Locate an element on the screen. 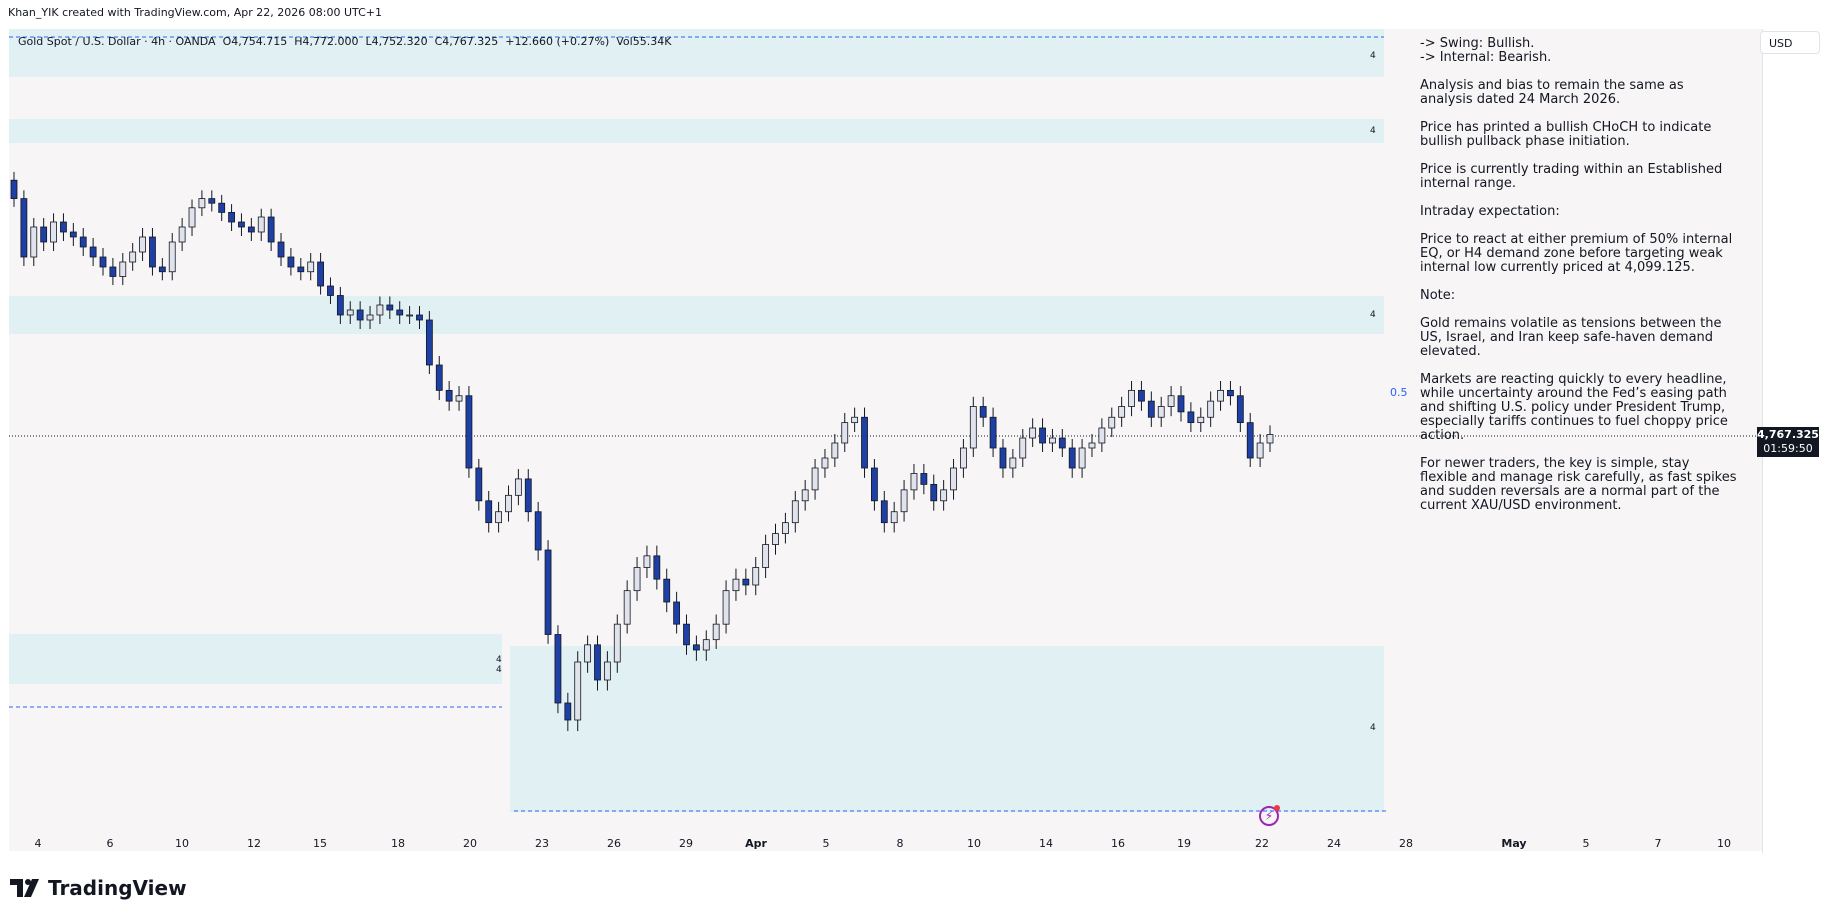 The width and height of the screenshot is (1835, 917). time-tick-label: May is located at coordinates (1513, 843).